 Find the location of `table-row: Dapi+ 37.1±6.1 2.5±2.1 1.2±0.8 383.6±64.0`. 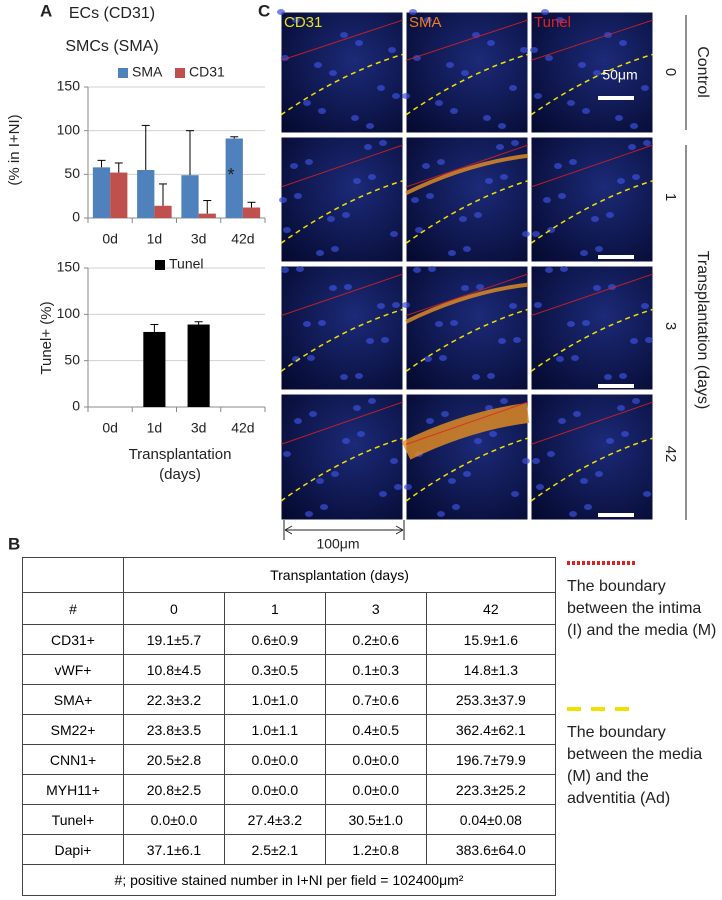

table-row: Dapi+ 37.1±6.1 2.5±2.1 1.2±0.8 383.6±64.0 is located at coordinates (289, 849).